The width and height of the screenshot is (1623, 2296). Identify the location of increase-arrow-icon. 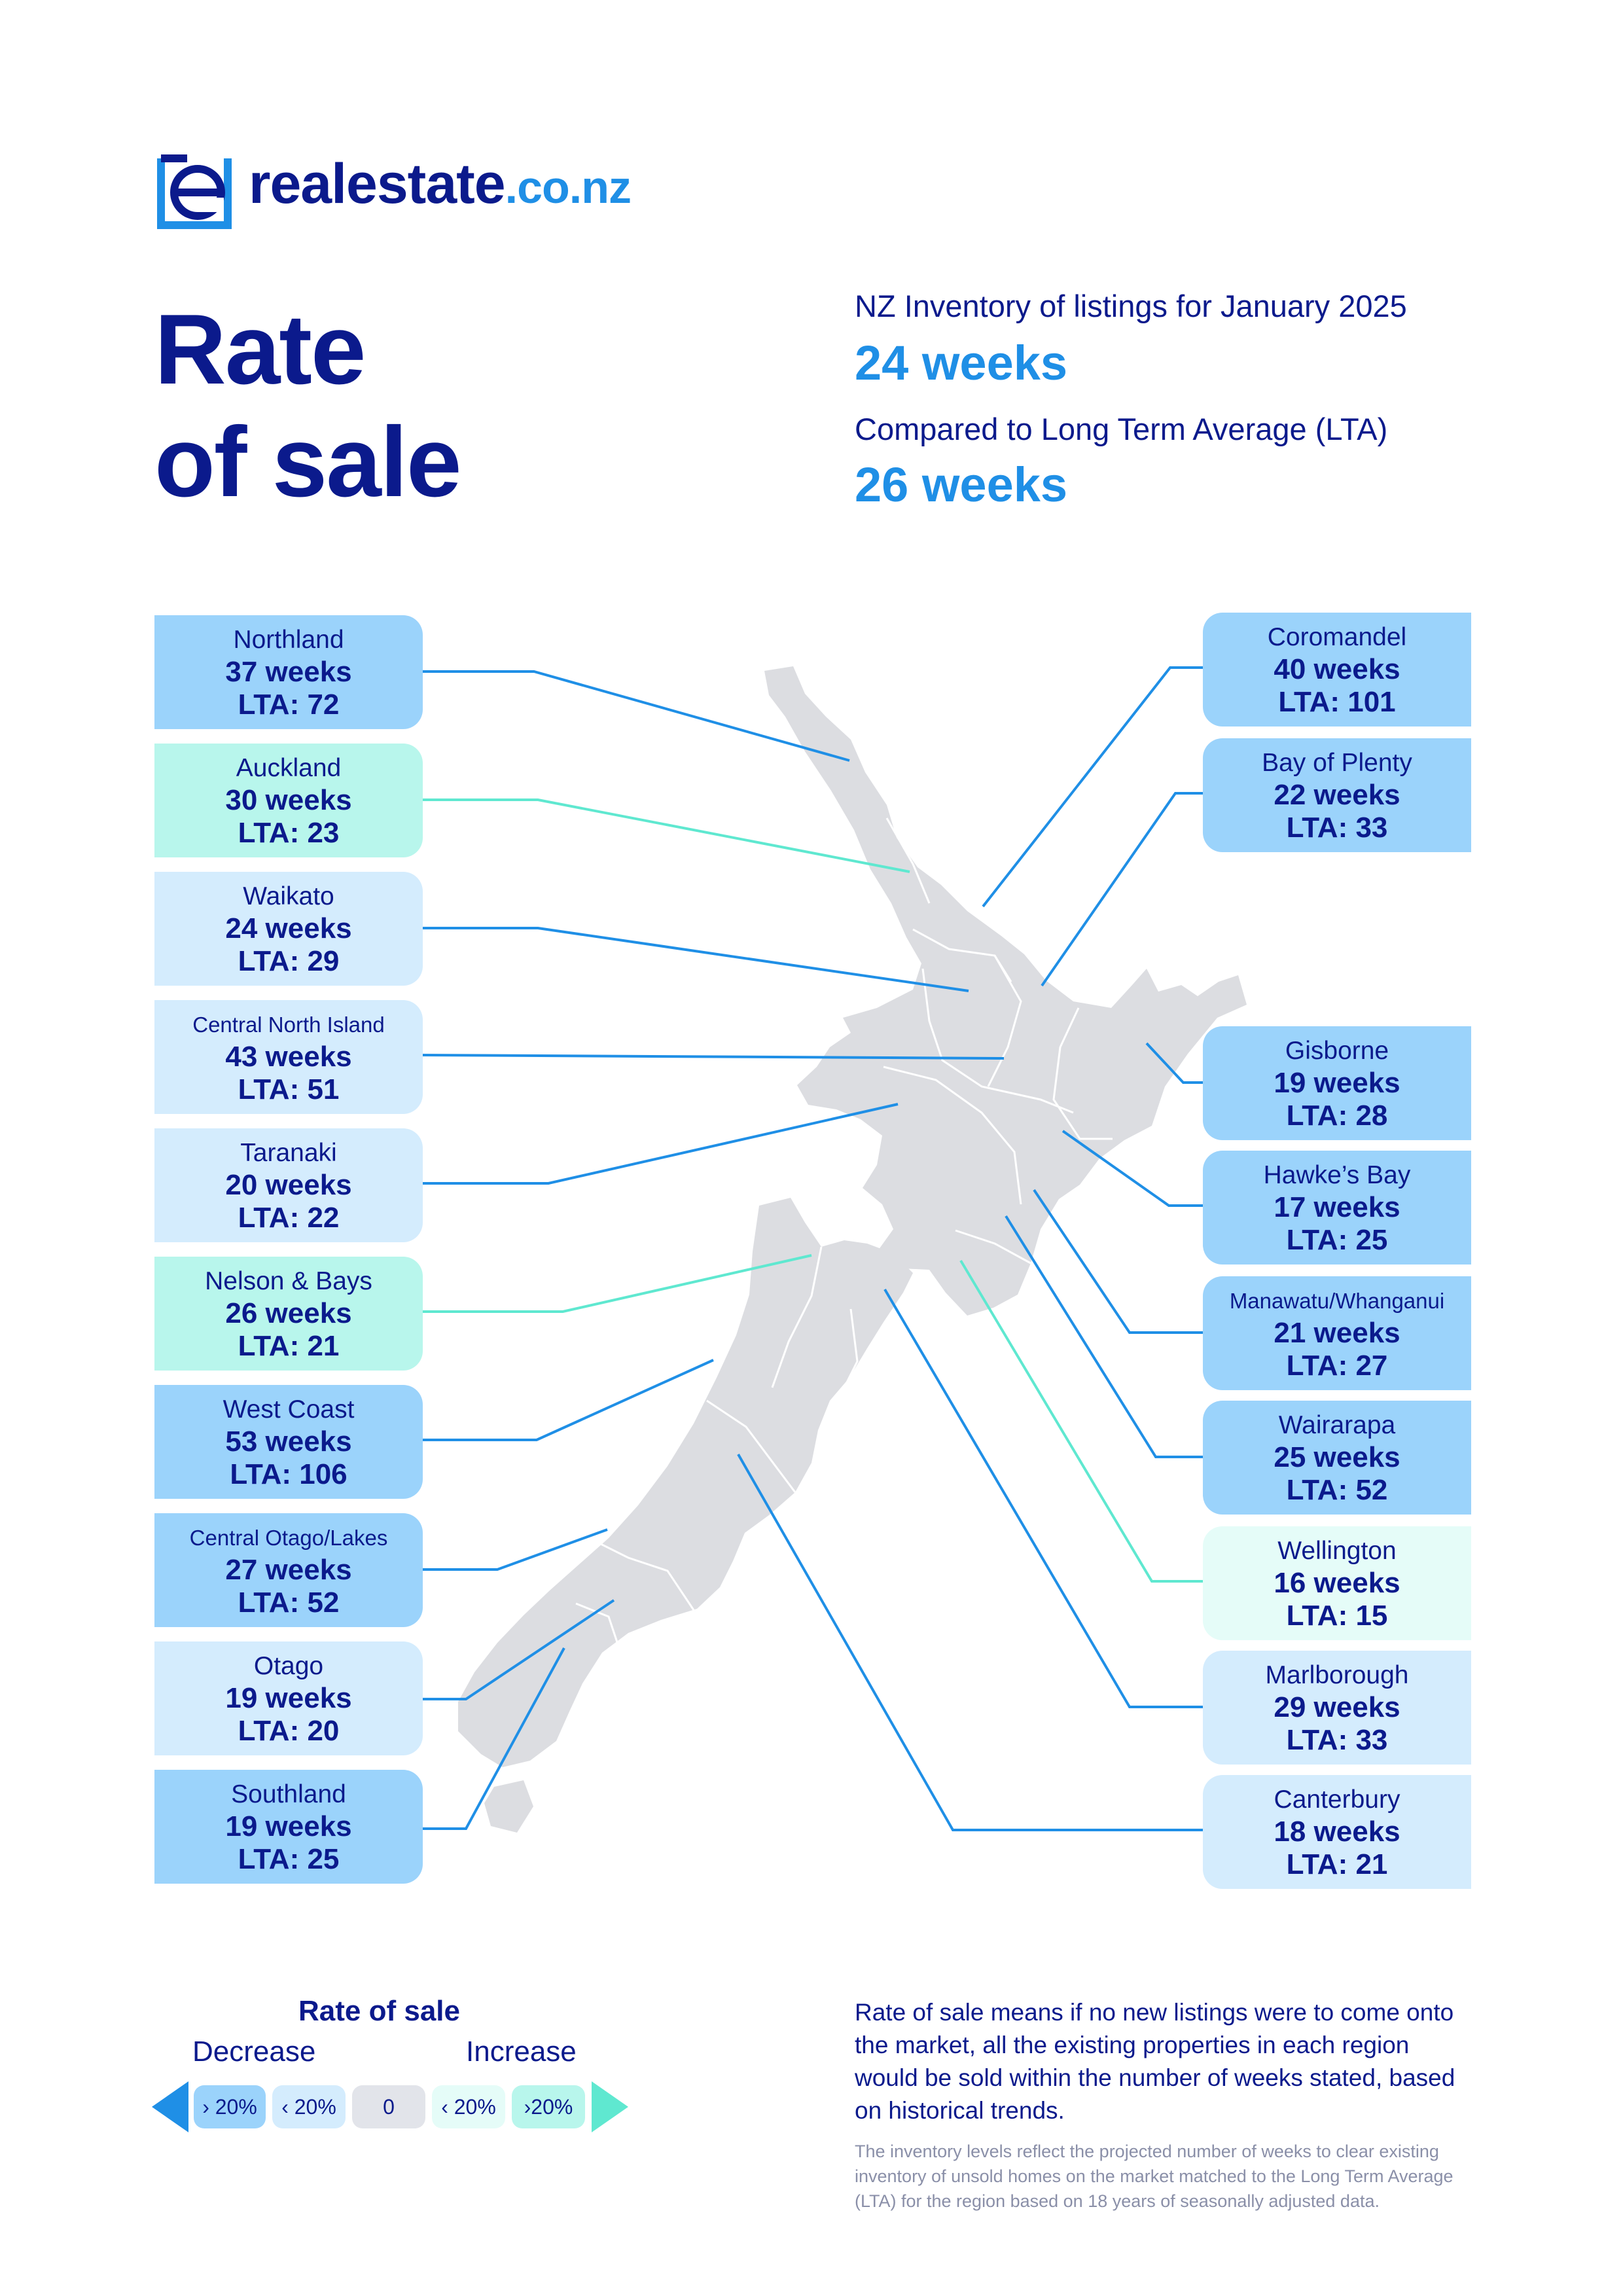
(610, 2106).